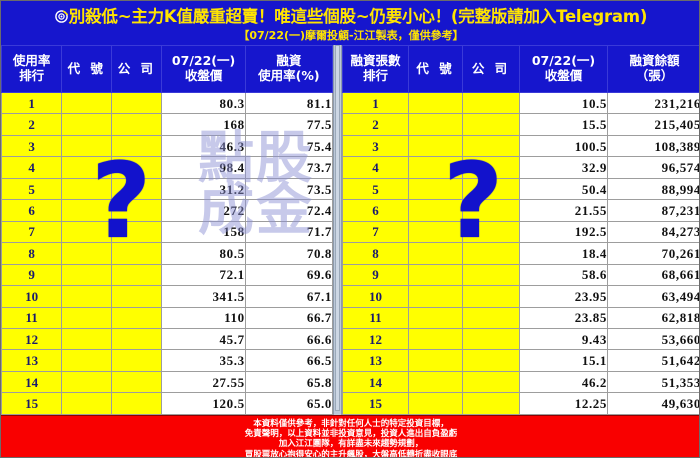 This screenshot has width=700, height=458. What do you see at coordinates (563, 317) in the screenshot?
I see `cell-close-price: 23.85` at bounding box center [563, 317].